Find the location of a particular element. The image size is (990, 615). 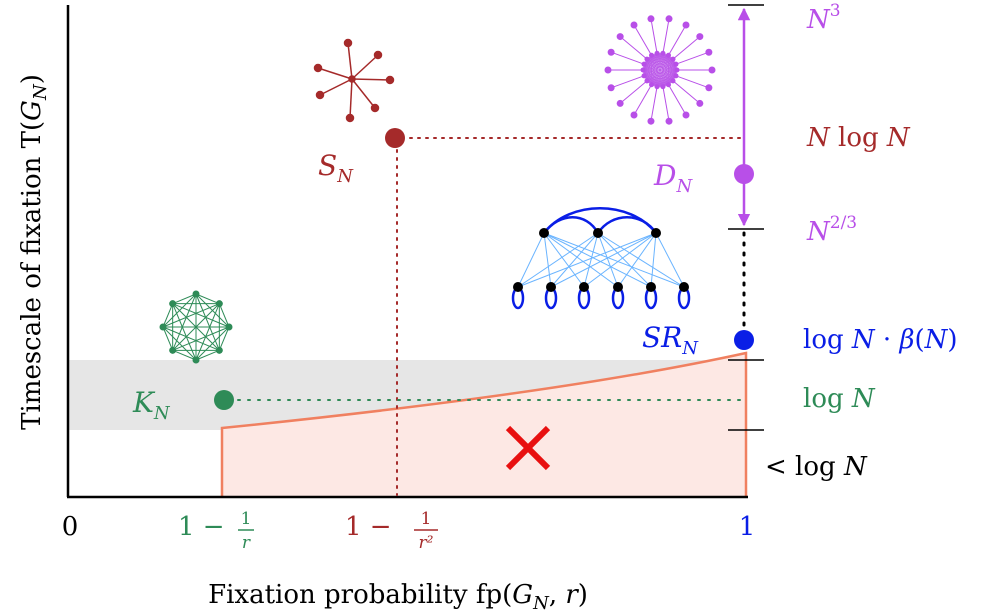

right-ticks is located at coordinates (746, 217).